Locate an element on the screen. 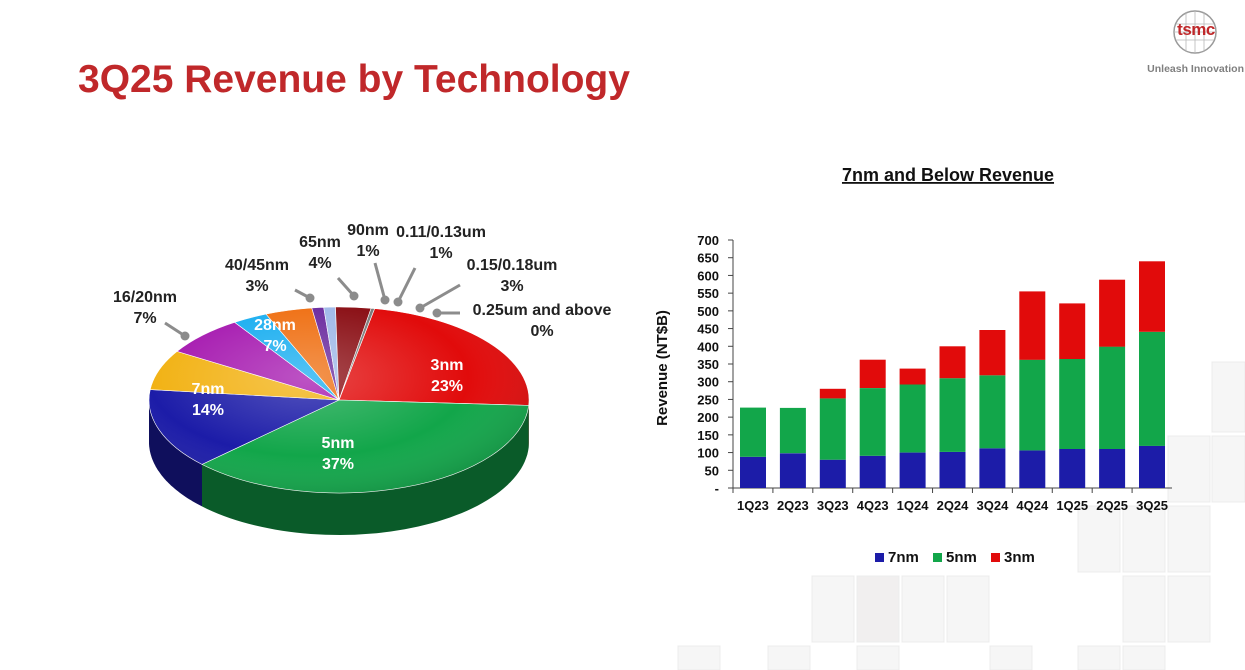 This screenshot has width=1245, height=670. pie-slice-label: 3nm is located at coordinates (447, 365).